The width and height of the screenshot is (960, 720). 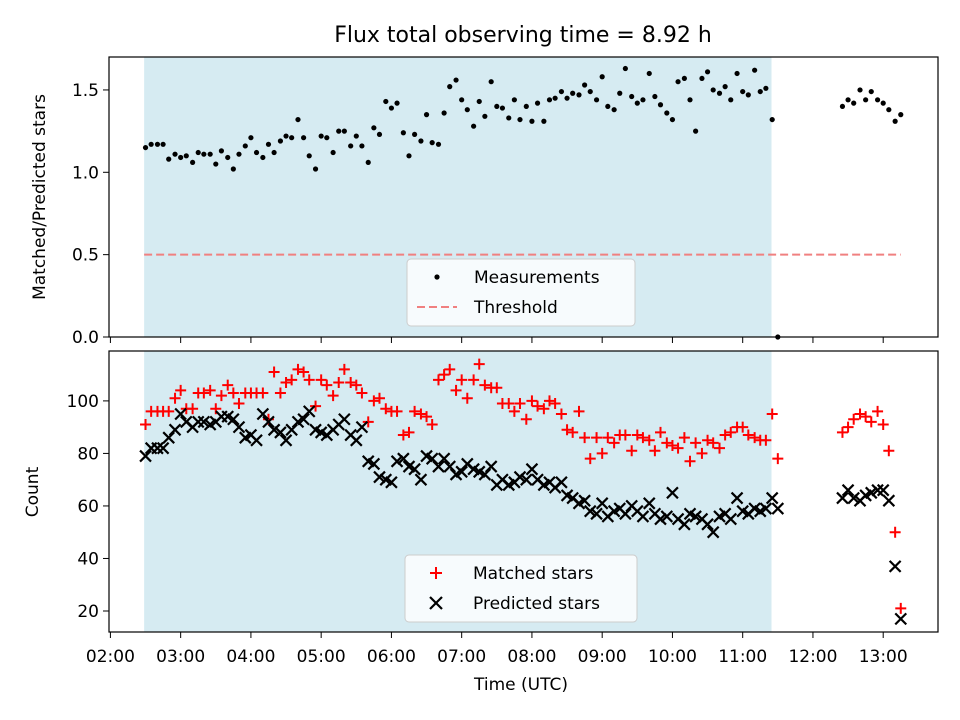 What do you see at coordinates (85, 338) in the screenshot?
I see `top-y-tick-label: 0.0` at bounding box center [85, 338].